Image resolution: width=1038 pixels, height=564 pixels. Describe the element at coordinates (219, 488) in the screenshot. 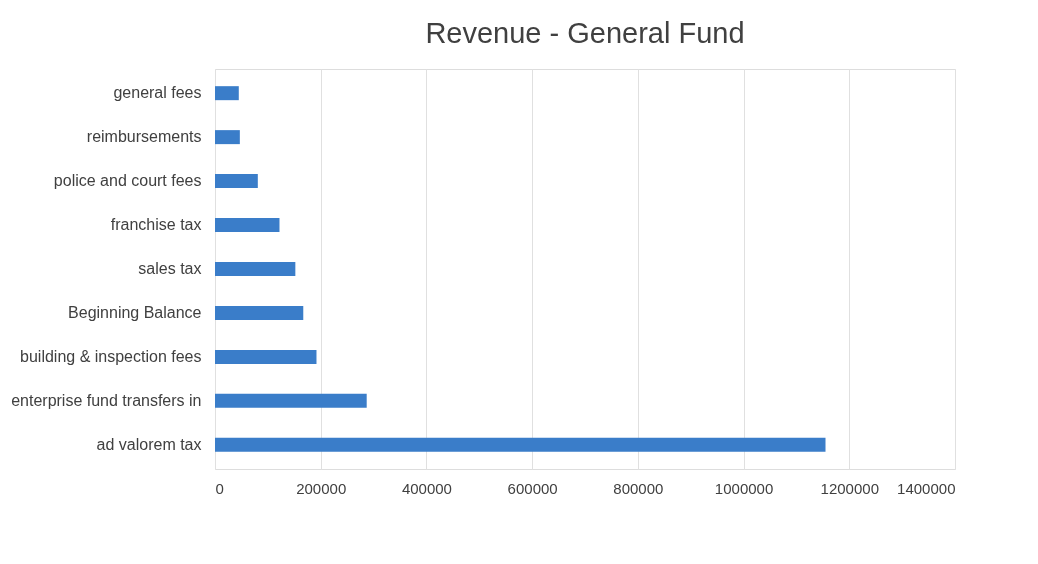

I see `x-tick-label: 0` at that location.